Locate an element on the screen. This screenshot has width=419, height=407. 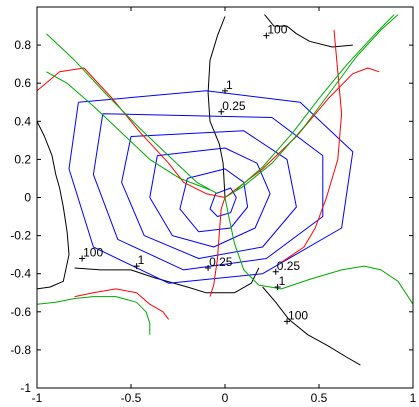
y-tick-label: 0.6 is located at coordinates (22, 83).